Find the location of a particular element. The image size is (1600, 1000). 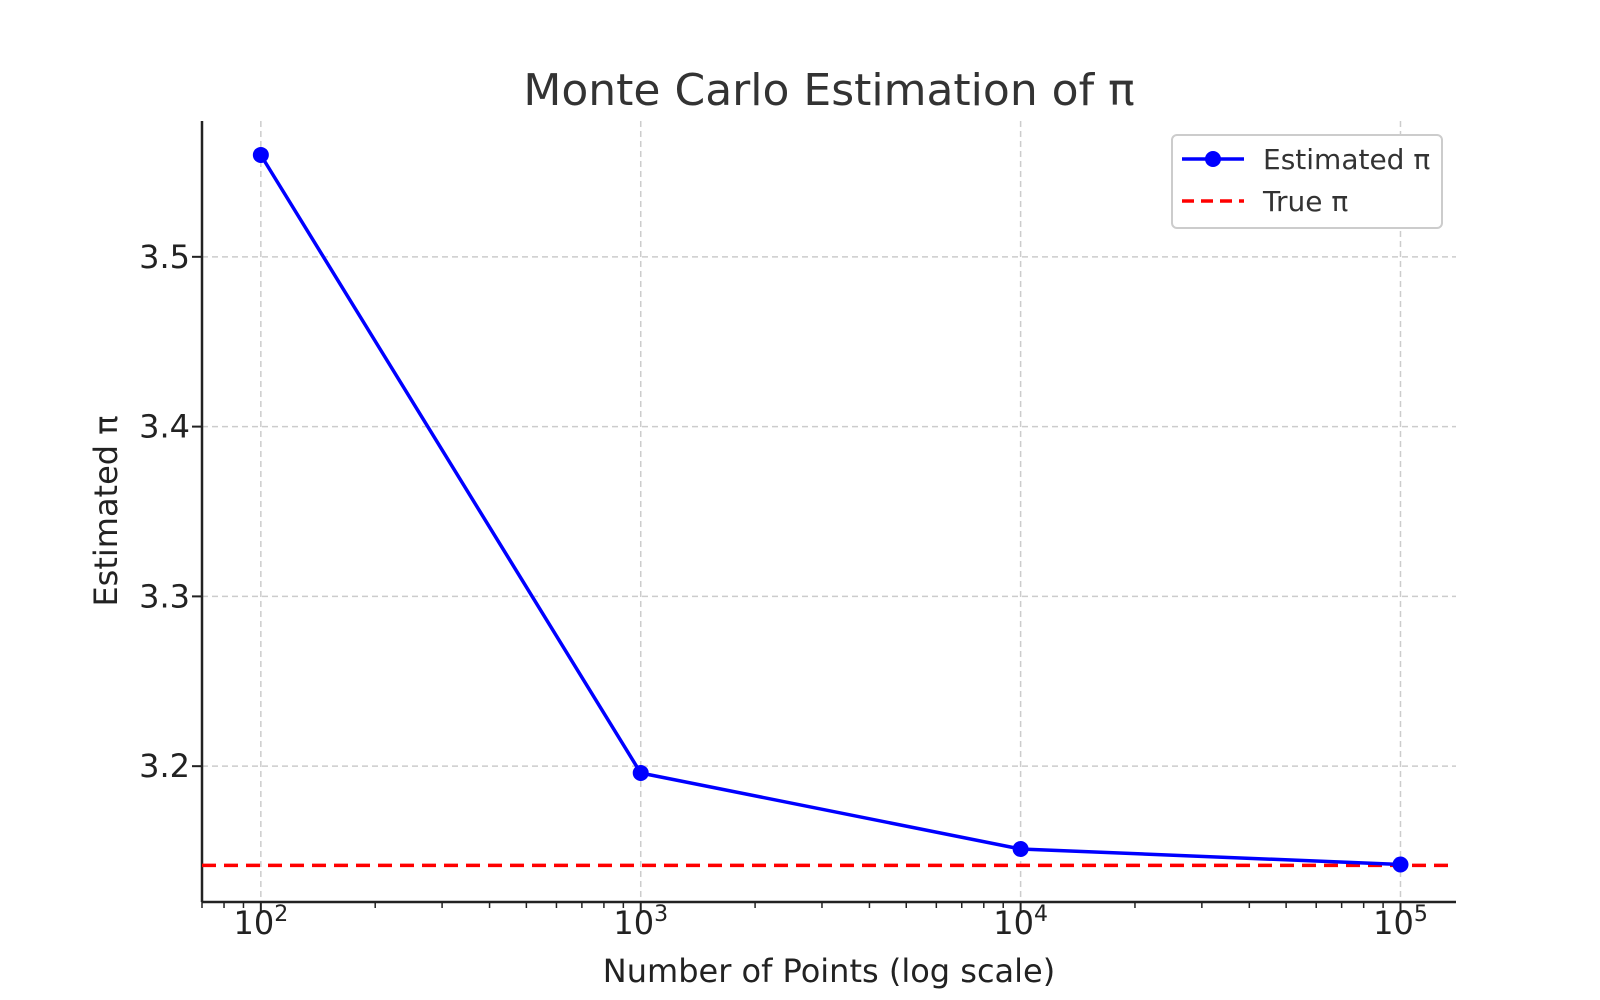

legend-true-label: True π is located at coordinates (1305, 201).